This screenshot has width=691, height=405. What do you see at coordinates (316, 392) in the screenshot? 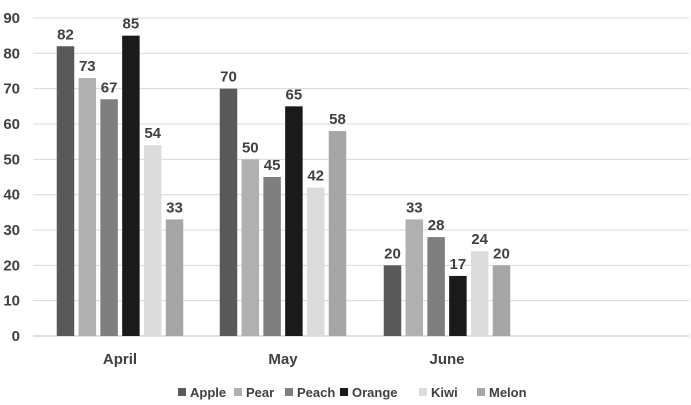
I see `legend-label: Peach` at bounding box center [316, 392].